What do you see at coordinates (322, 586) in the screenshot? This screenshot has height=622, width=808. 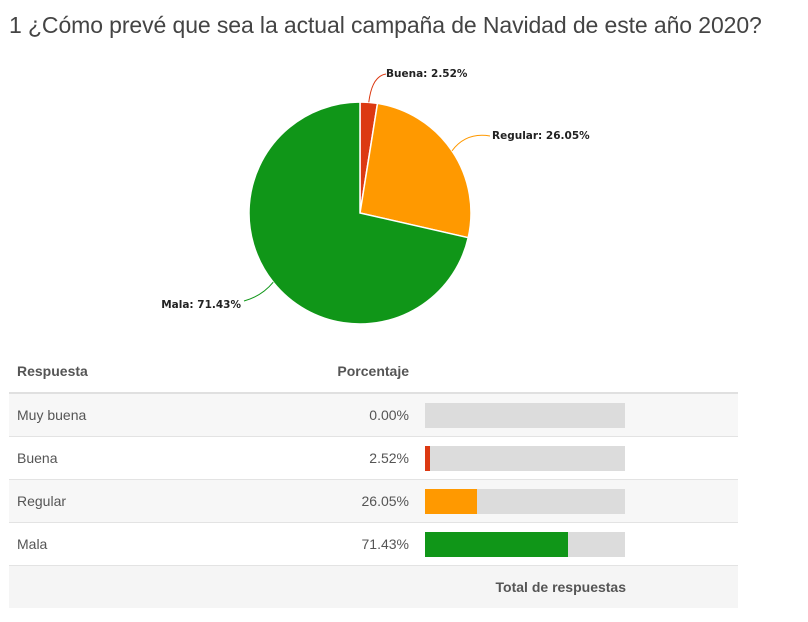 I see `footer-cell: Total de respuestas` at bounding box center [322, 586].